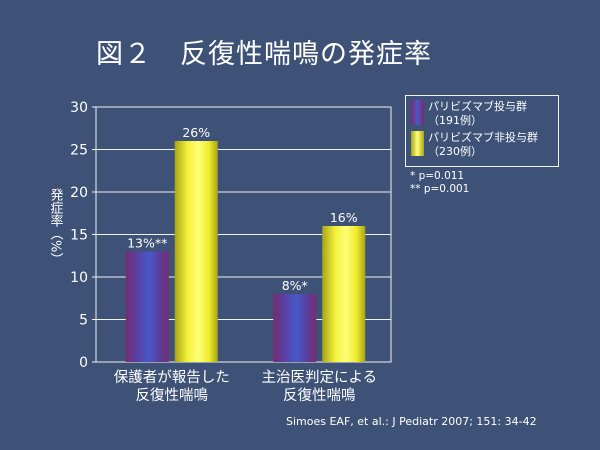  I want to click on legend: パリビズマブ投与群 （191例） パリビズマブ非投与群 （230例）, so click(482, 131).